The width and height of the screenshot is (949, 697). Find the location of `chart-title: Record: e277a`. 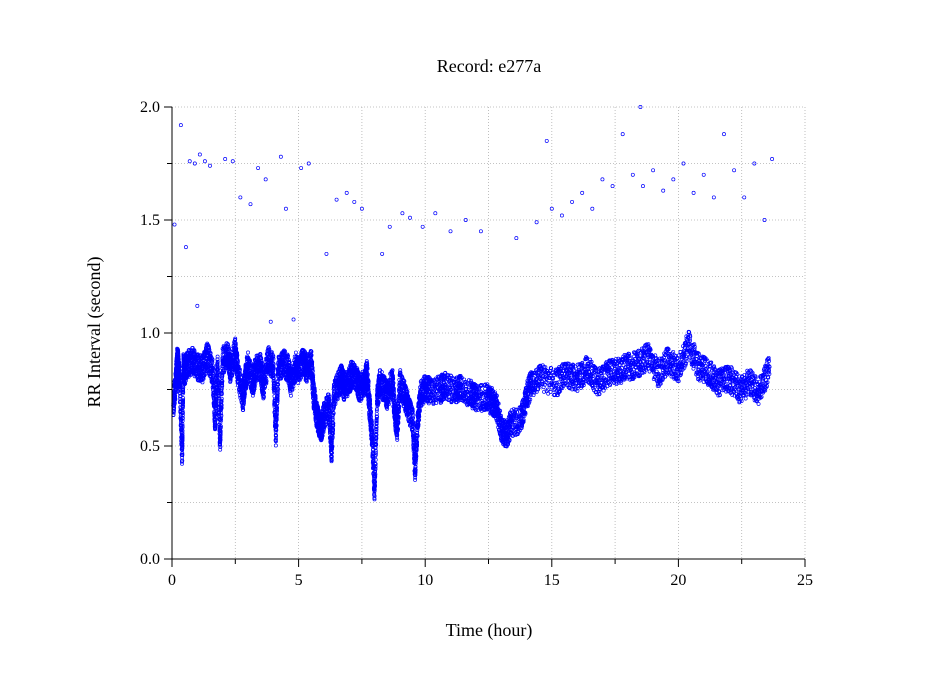

chart-title: Record: e277a is located at coordinates (489, 66).